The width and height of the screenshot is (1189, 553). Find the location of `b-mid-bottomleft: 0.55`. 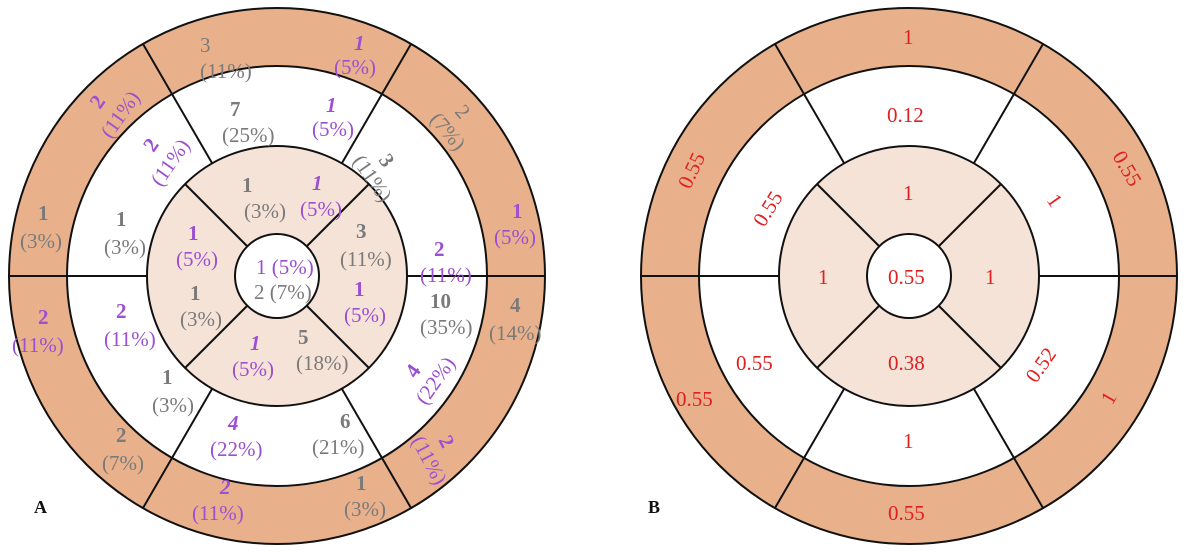

b-mid-bottomleft: 0.55 is located at coordinates (754, 363).